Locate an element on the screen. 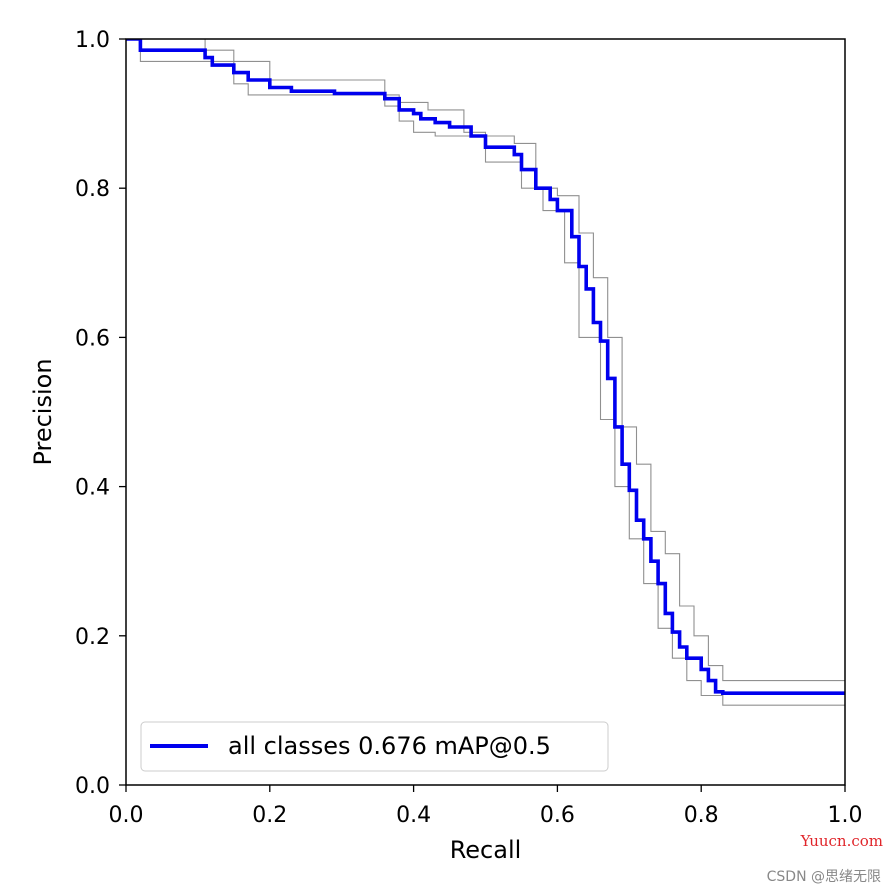  y-tick-label: 0.2 is located at coordinates (92, 637).